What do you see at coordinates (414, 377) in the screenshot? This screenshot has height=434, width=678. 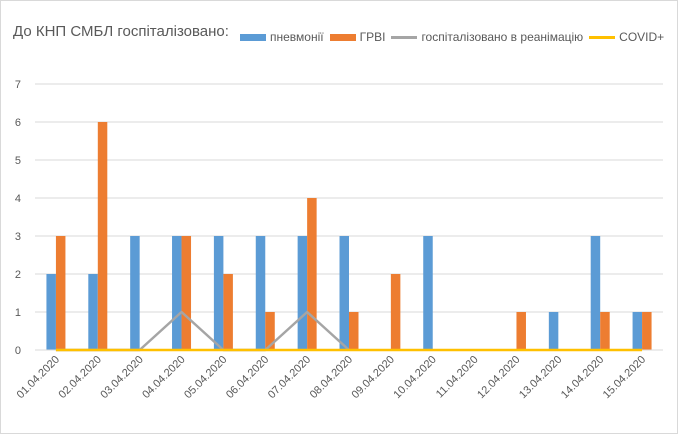 I see `x-tick-label: 10.04.2020` at bounding box center [414, 377].